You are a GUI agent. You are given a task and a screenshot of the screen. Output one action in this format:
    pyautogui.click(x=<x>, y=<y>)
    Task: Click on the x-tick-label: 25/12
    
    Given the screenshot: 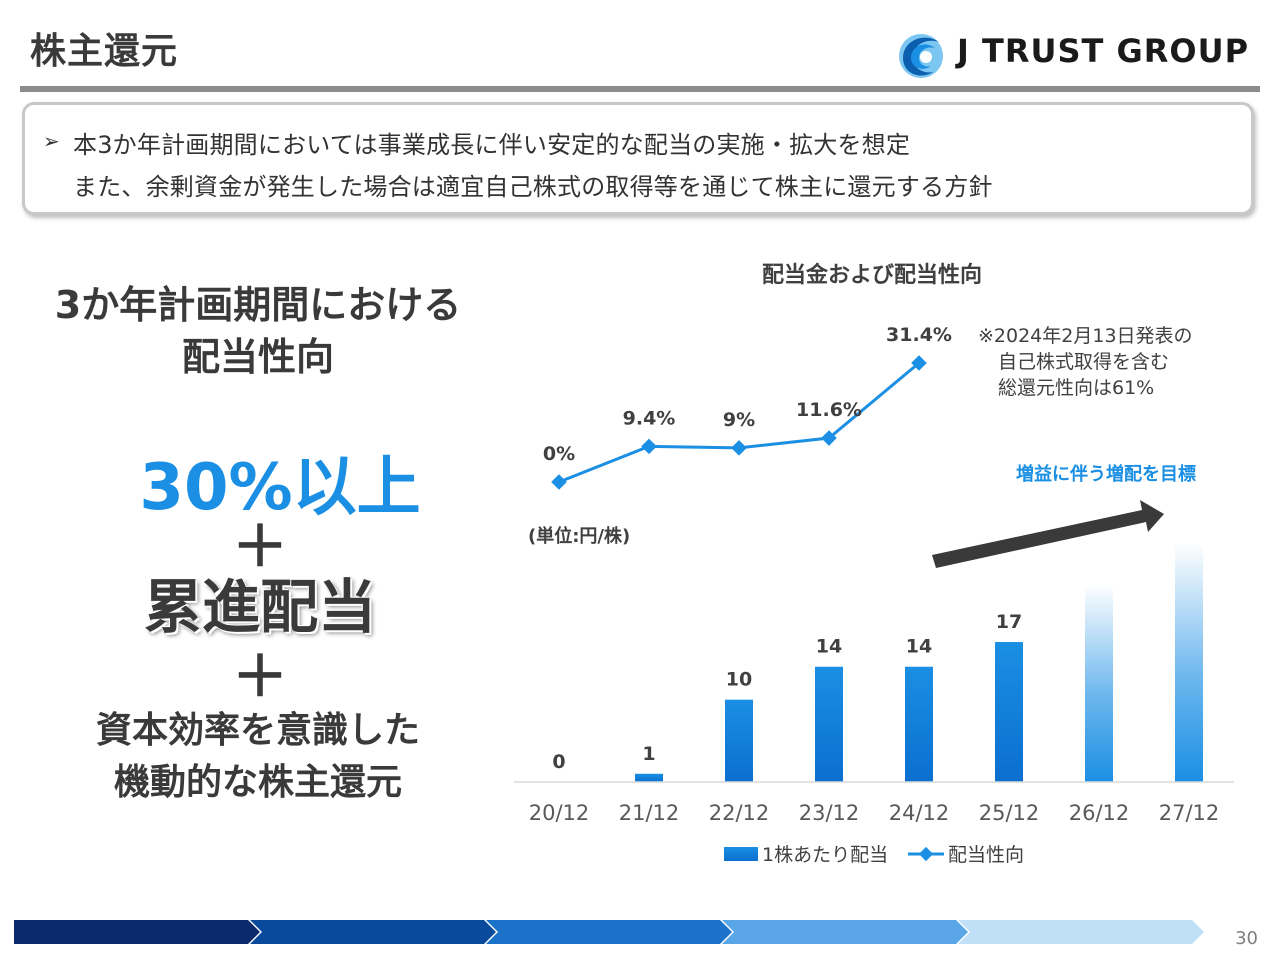 What is the action you would take?
    pyautogui.click(x=1009, y=813)
    